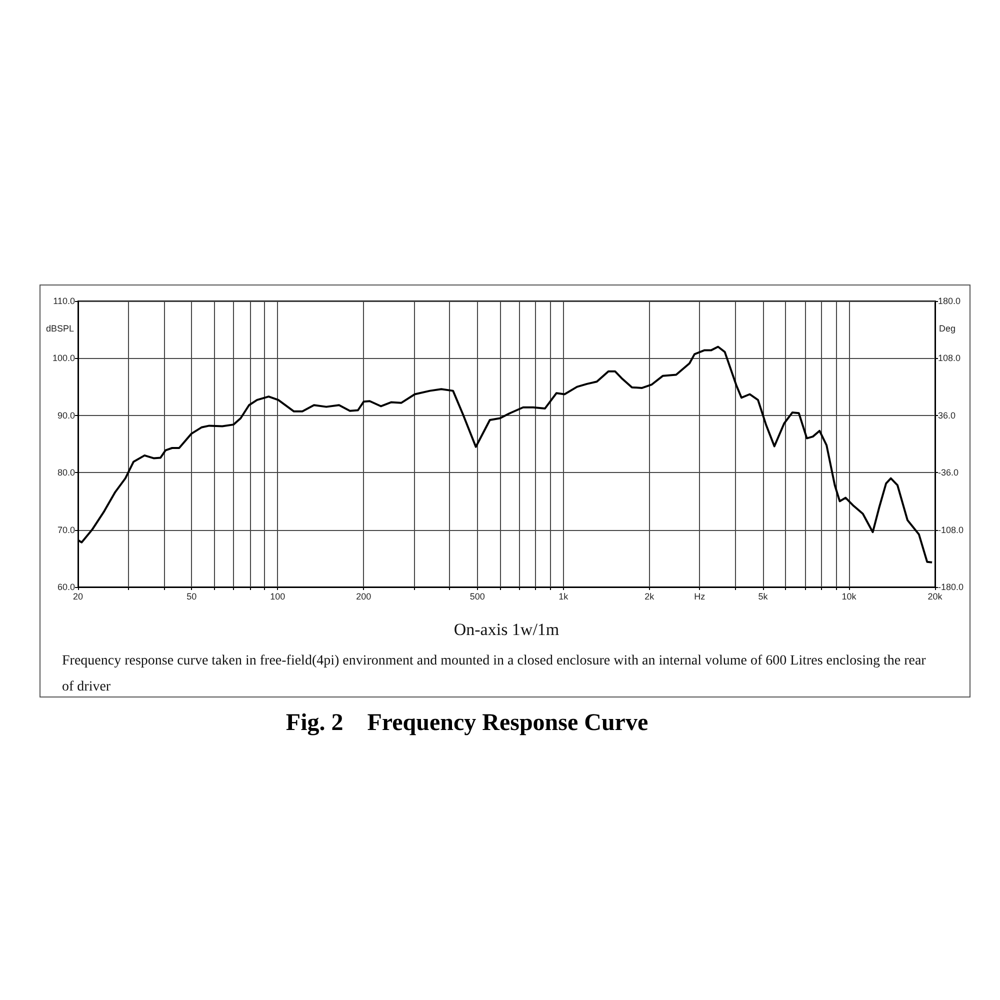  I want to click on y-tick-label: 90.0, so click(66, 415).